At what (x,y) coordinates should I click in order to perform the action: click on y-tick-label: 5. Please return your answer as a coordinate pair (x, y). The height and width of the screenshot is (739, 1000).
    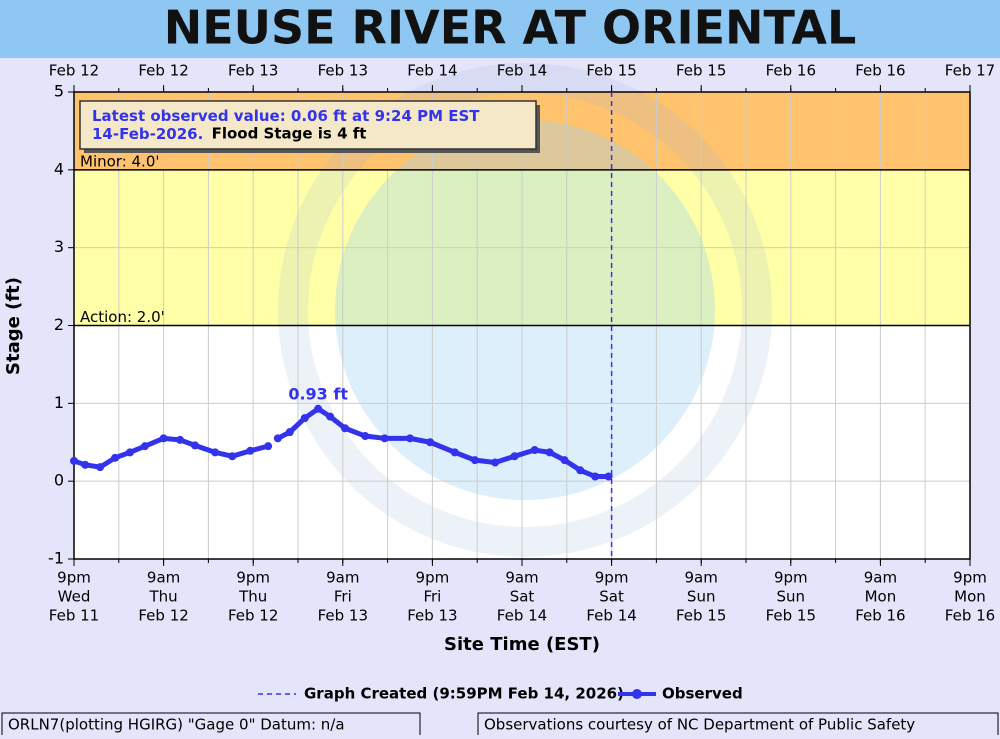
    Looking at the image, I should click on (59, 91).